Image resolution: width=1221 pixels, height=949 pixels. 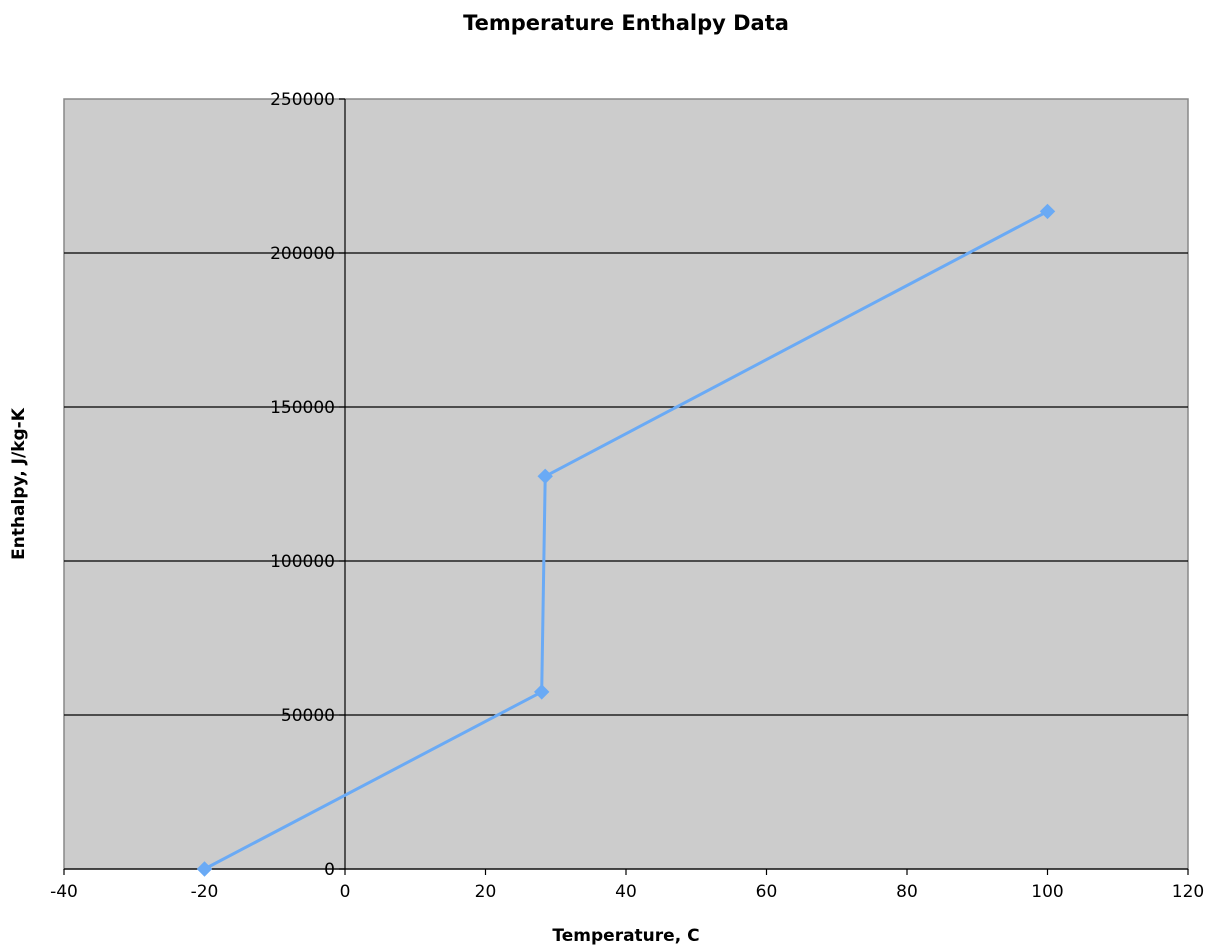 I want to click on x-tick-labels: -40 -20 0 20 40 60 80 100 120, so click(x=627, y=892).